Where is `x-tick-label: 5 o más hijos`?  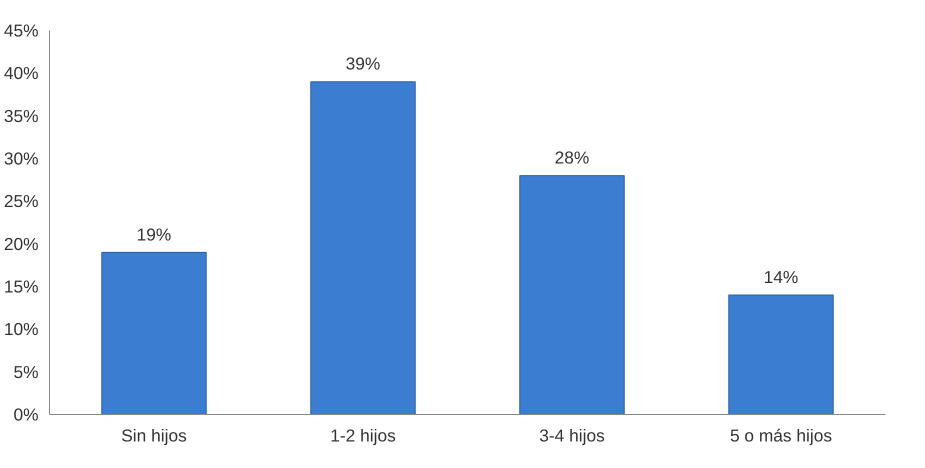
x-tick-label: 5 o más hijos is located at coordinates (781, 436).